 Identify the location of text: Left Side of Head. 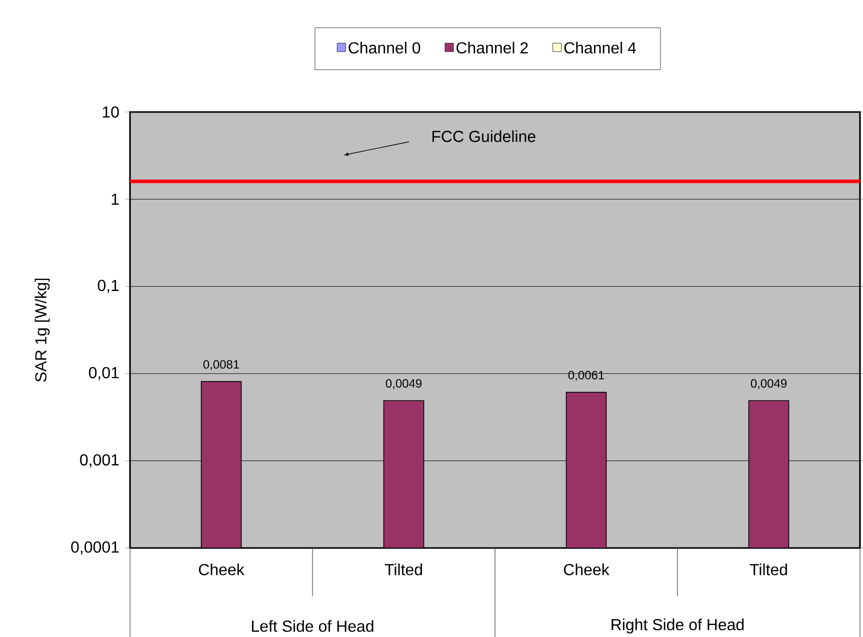
(313, 626).